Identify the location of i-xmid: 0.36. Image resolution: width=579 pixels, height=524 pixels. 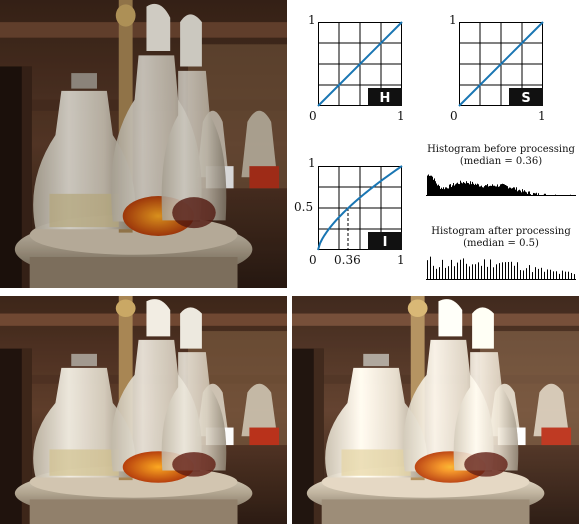
(347, 260).